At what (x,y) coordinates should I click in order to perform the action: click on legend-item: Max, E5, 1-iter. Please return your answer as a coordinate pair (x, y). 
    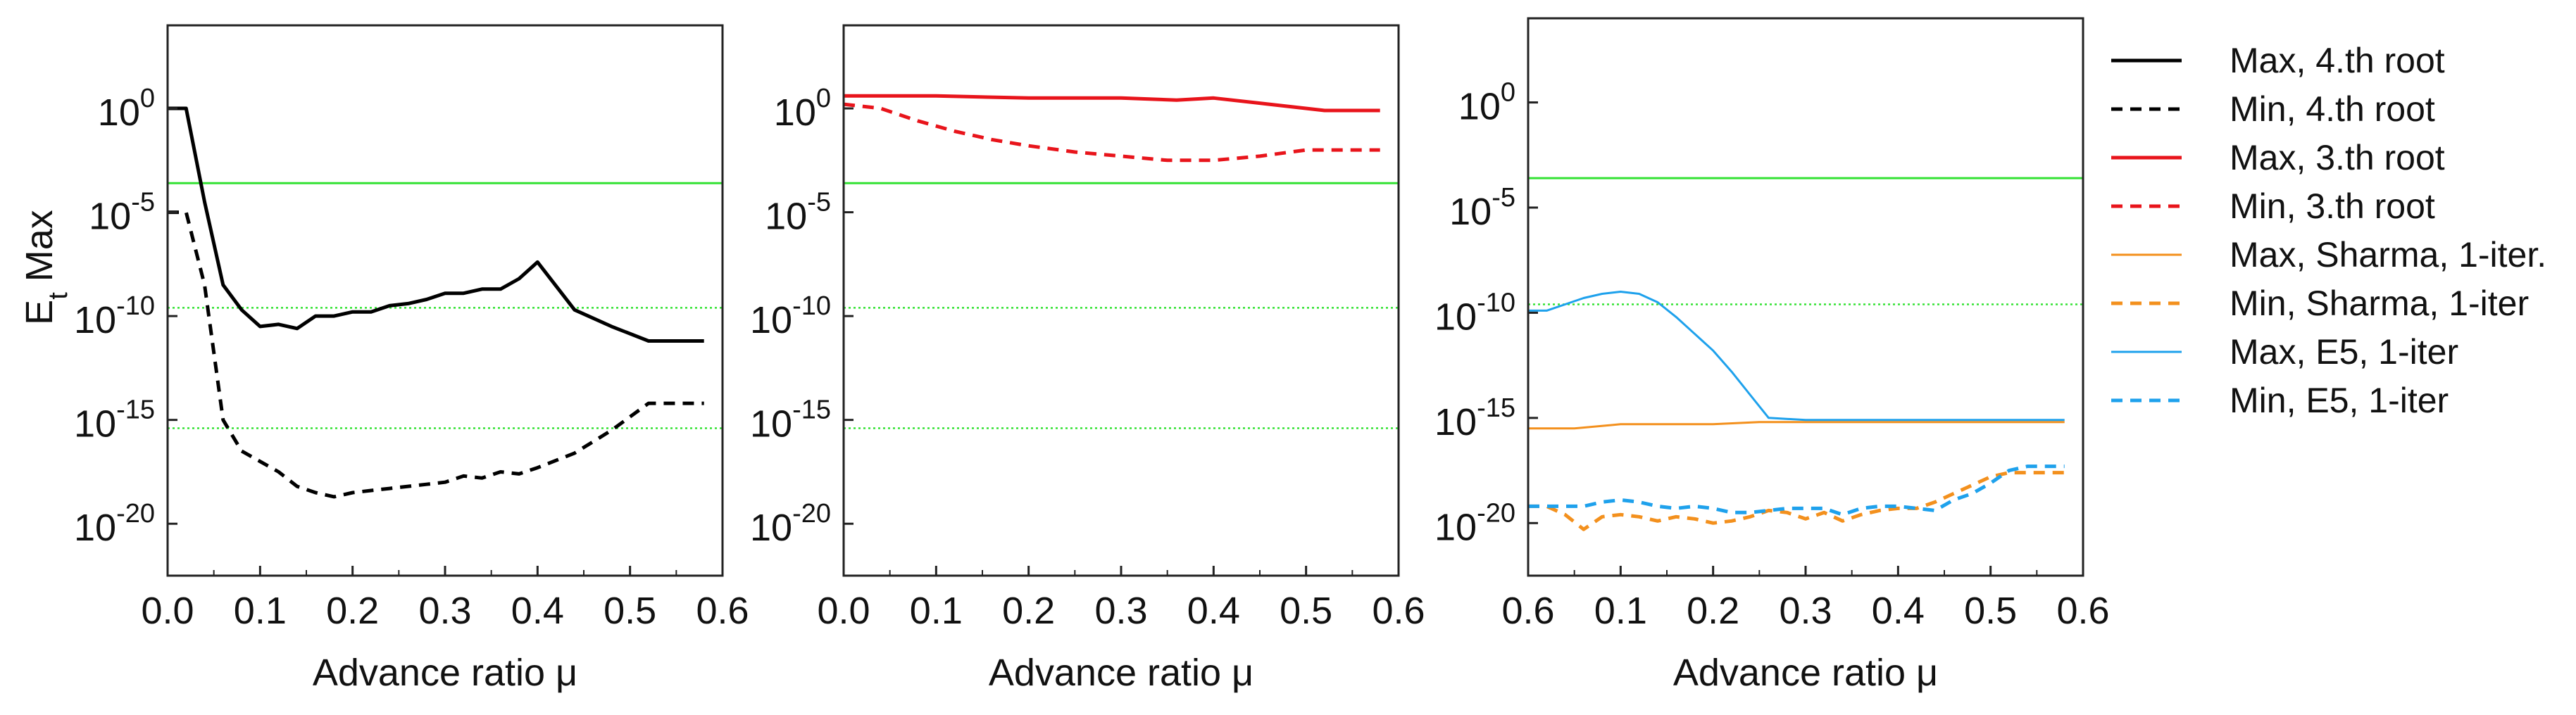
    Looking at the image, I should click on (2284, 352).